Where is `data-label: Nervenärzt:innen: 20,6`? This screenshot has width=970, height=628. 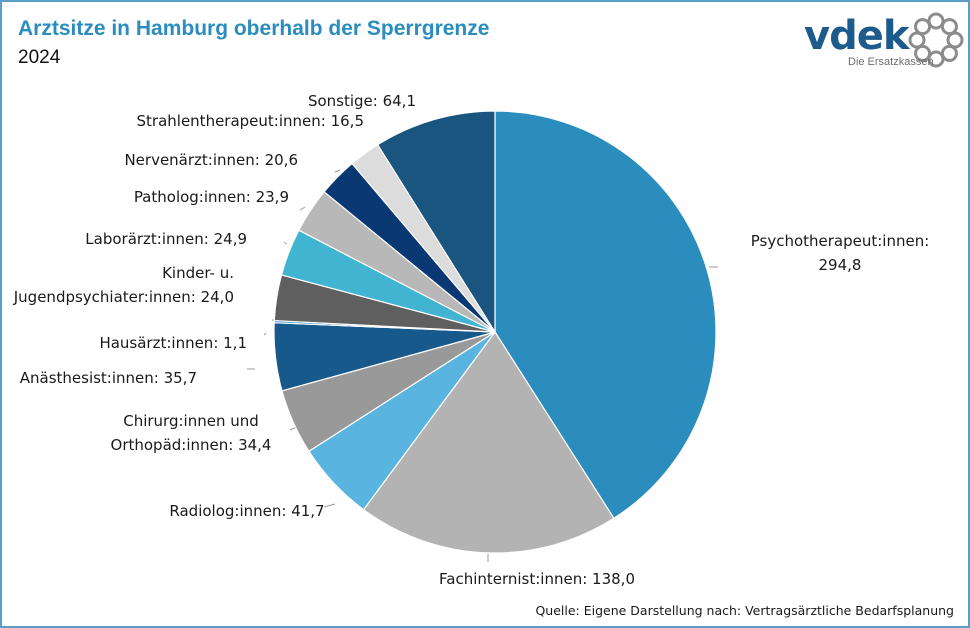 data-label: Nervenärzt:innen: 20,6 is located at coordinates (211, 160).